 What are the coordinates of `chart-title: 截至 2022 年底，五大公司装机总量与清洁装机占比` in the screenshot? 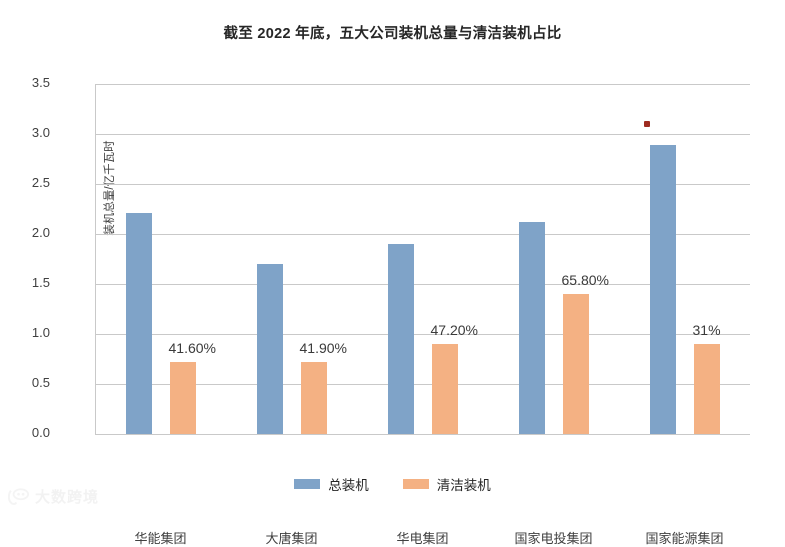 It's located at (392, 34).